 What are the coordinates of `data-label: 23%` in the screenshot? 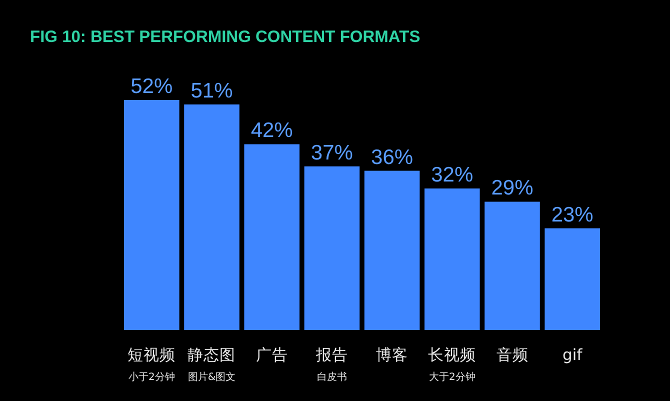 It's located at (572, 214).